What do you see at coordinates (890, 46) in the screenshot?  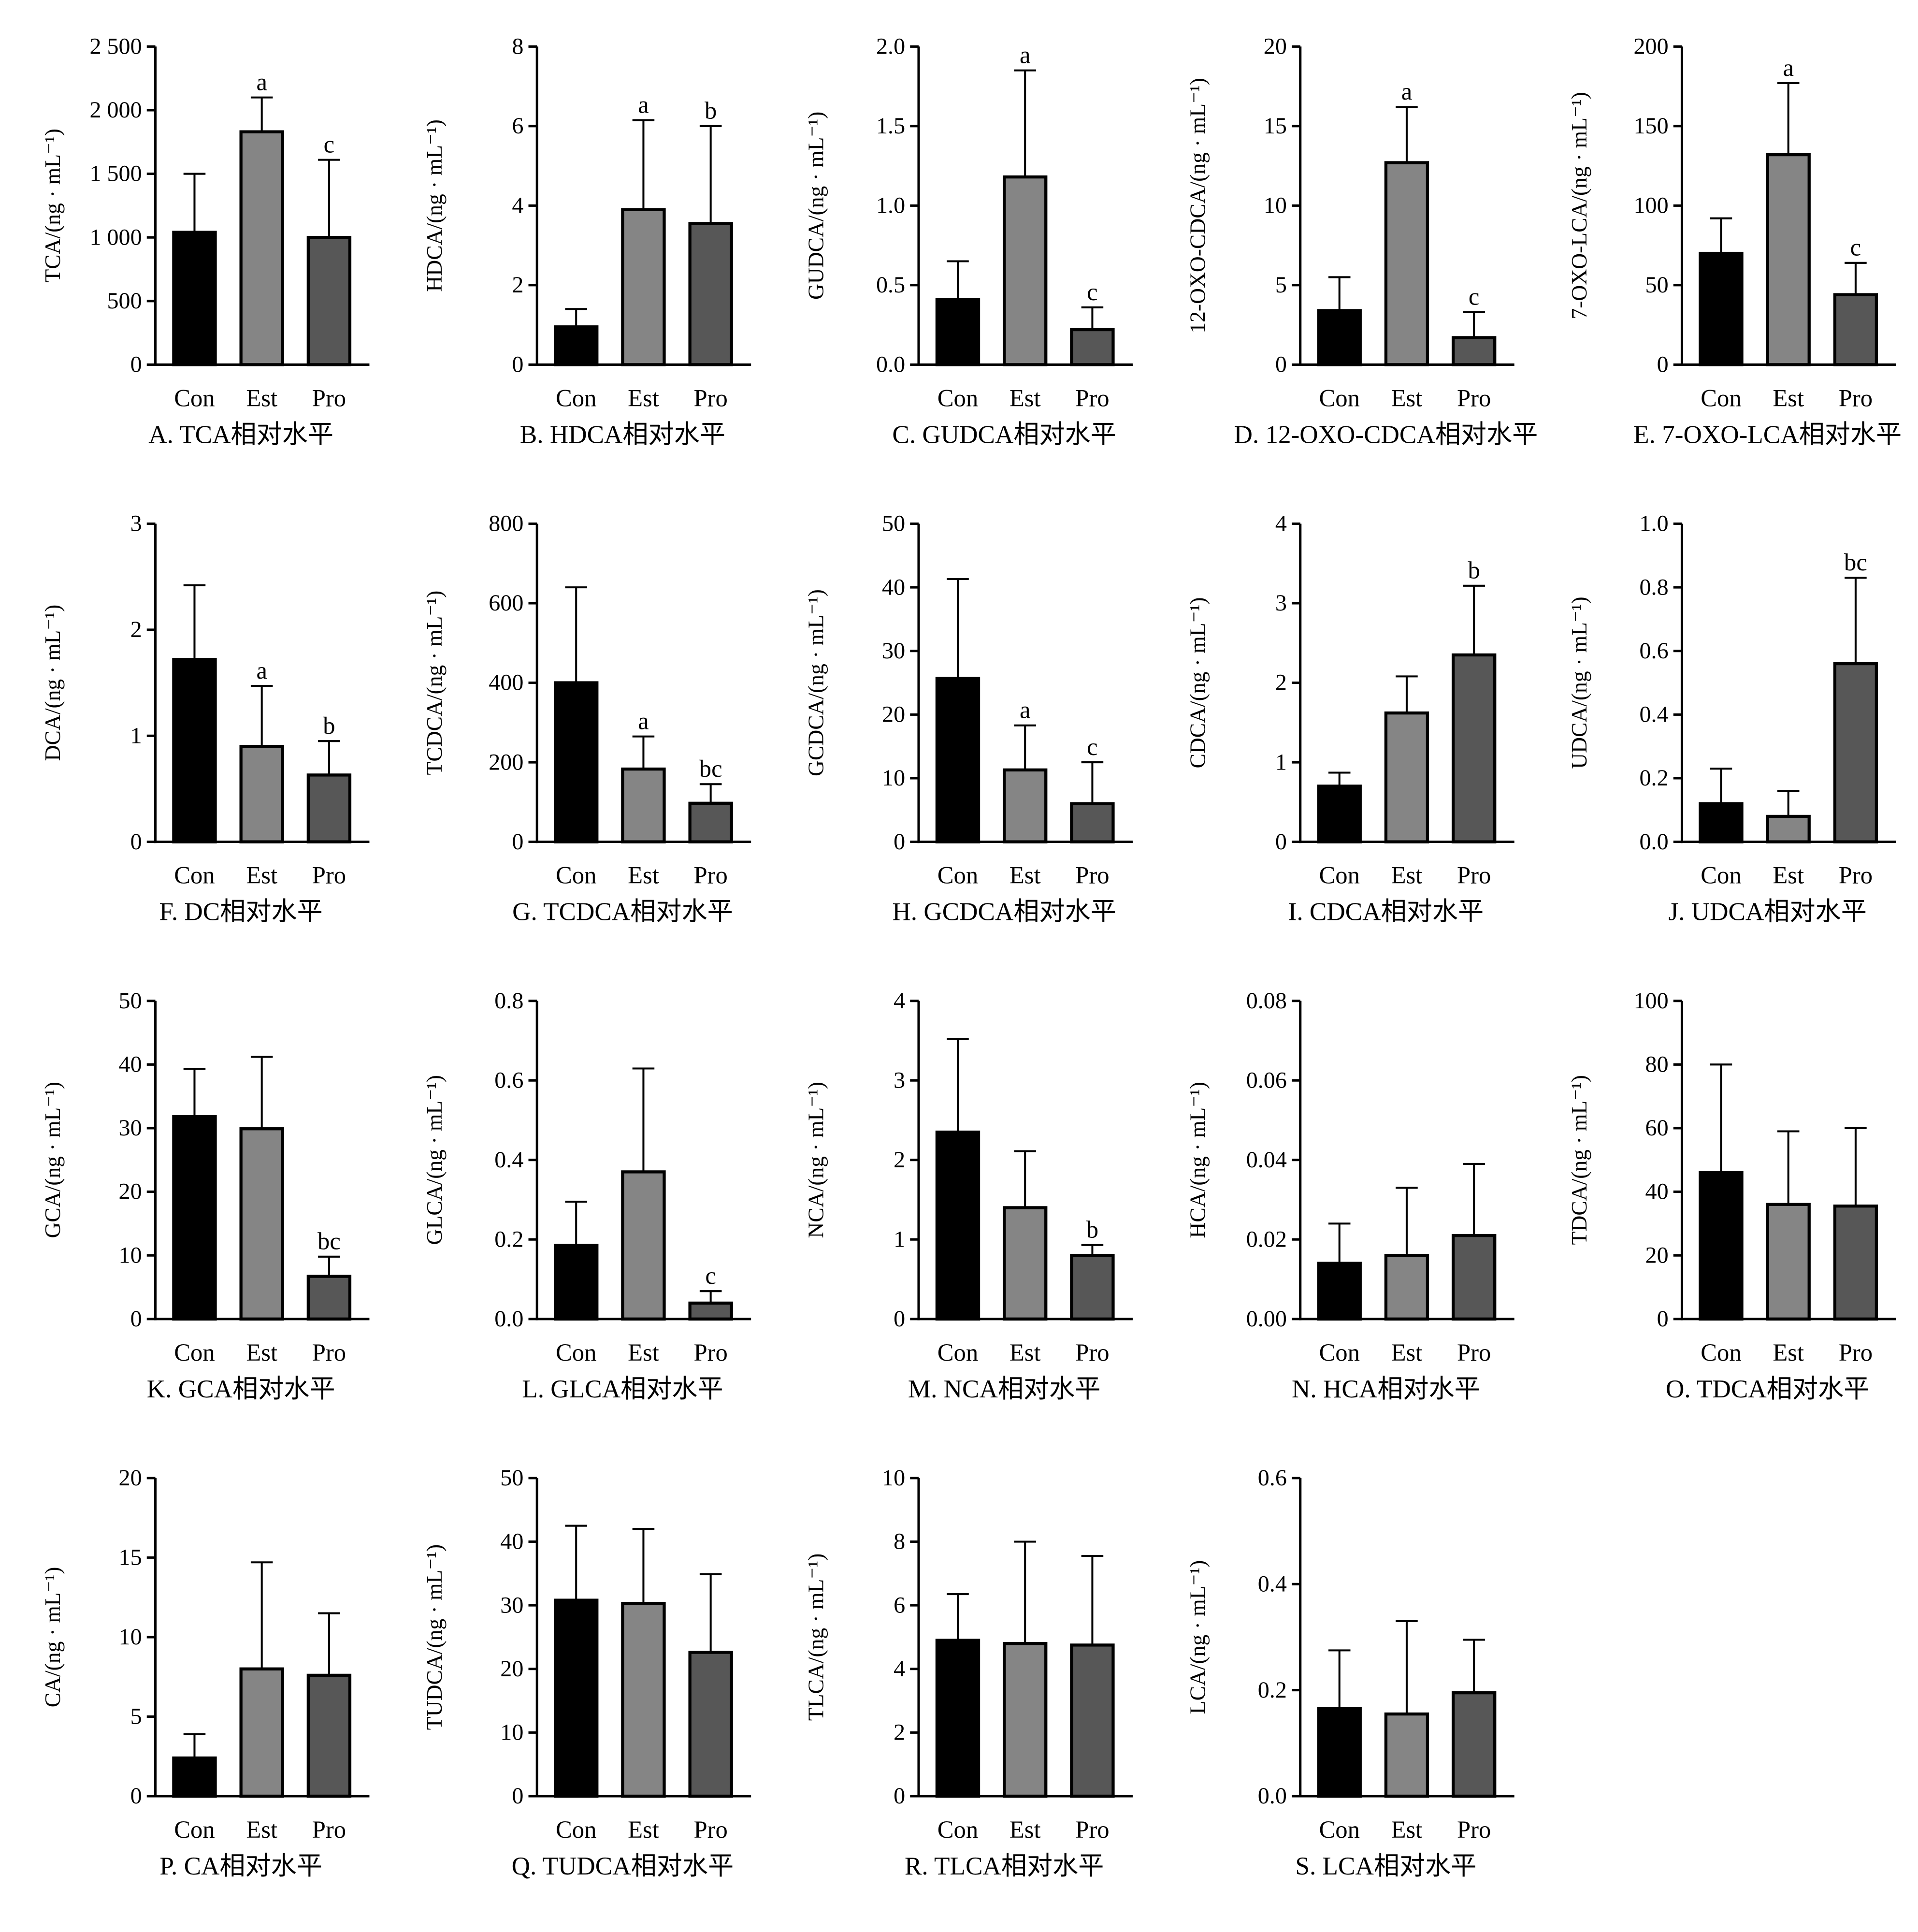 I see `y-tick-label: 2.0` at bounding box center [890, 46].